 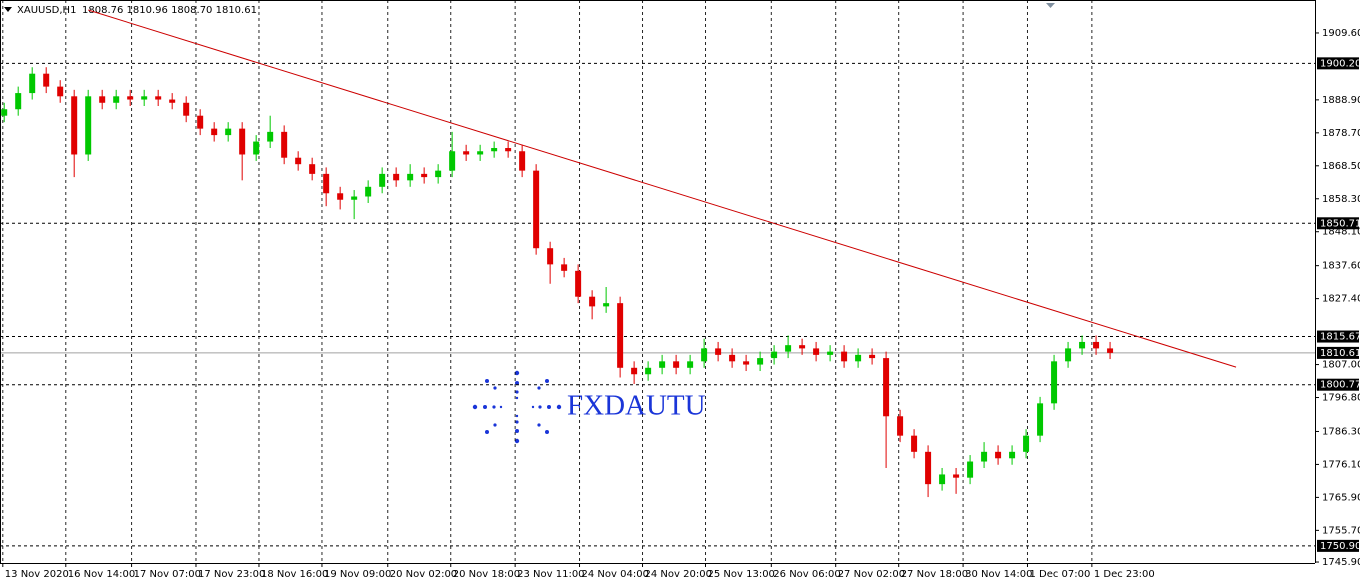 I want to click on x-tick-label: 17 Nov 07:00, so click(x=167, y=574).